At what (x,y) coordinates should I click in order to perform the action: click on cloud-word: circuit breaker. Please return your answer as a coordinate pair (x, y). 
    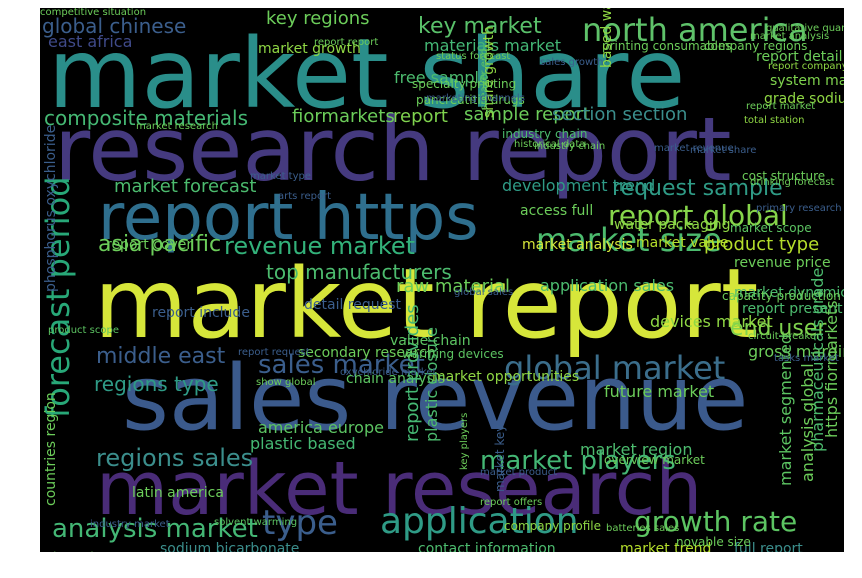
    Looking at the image, I should click on (784, 336).